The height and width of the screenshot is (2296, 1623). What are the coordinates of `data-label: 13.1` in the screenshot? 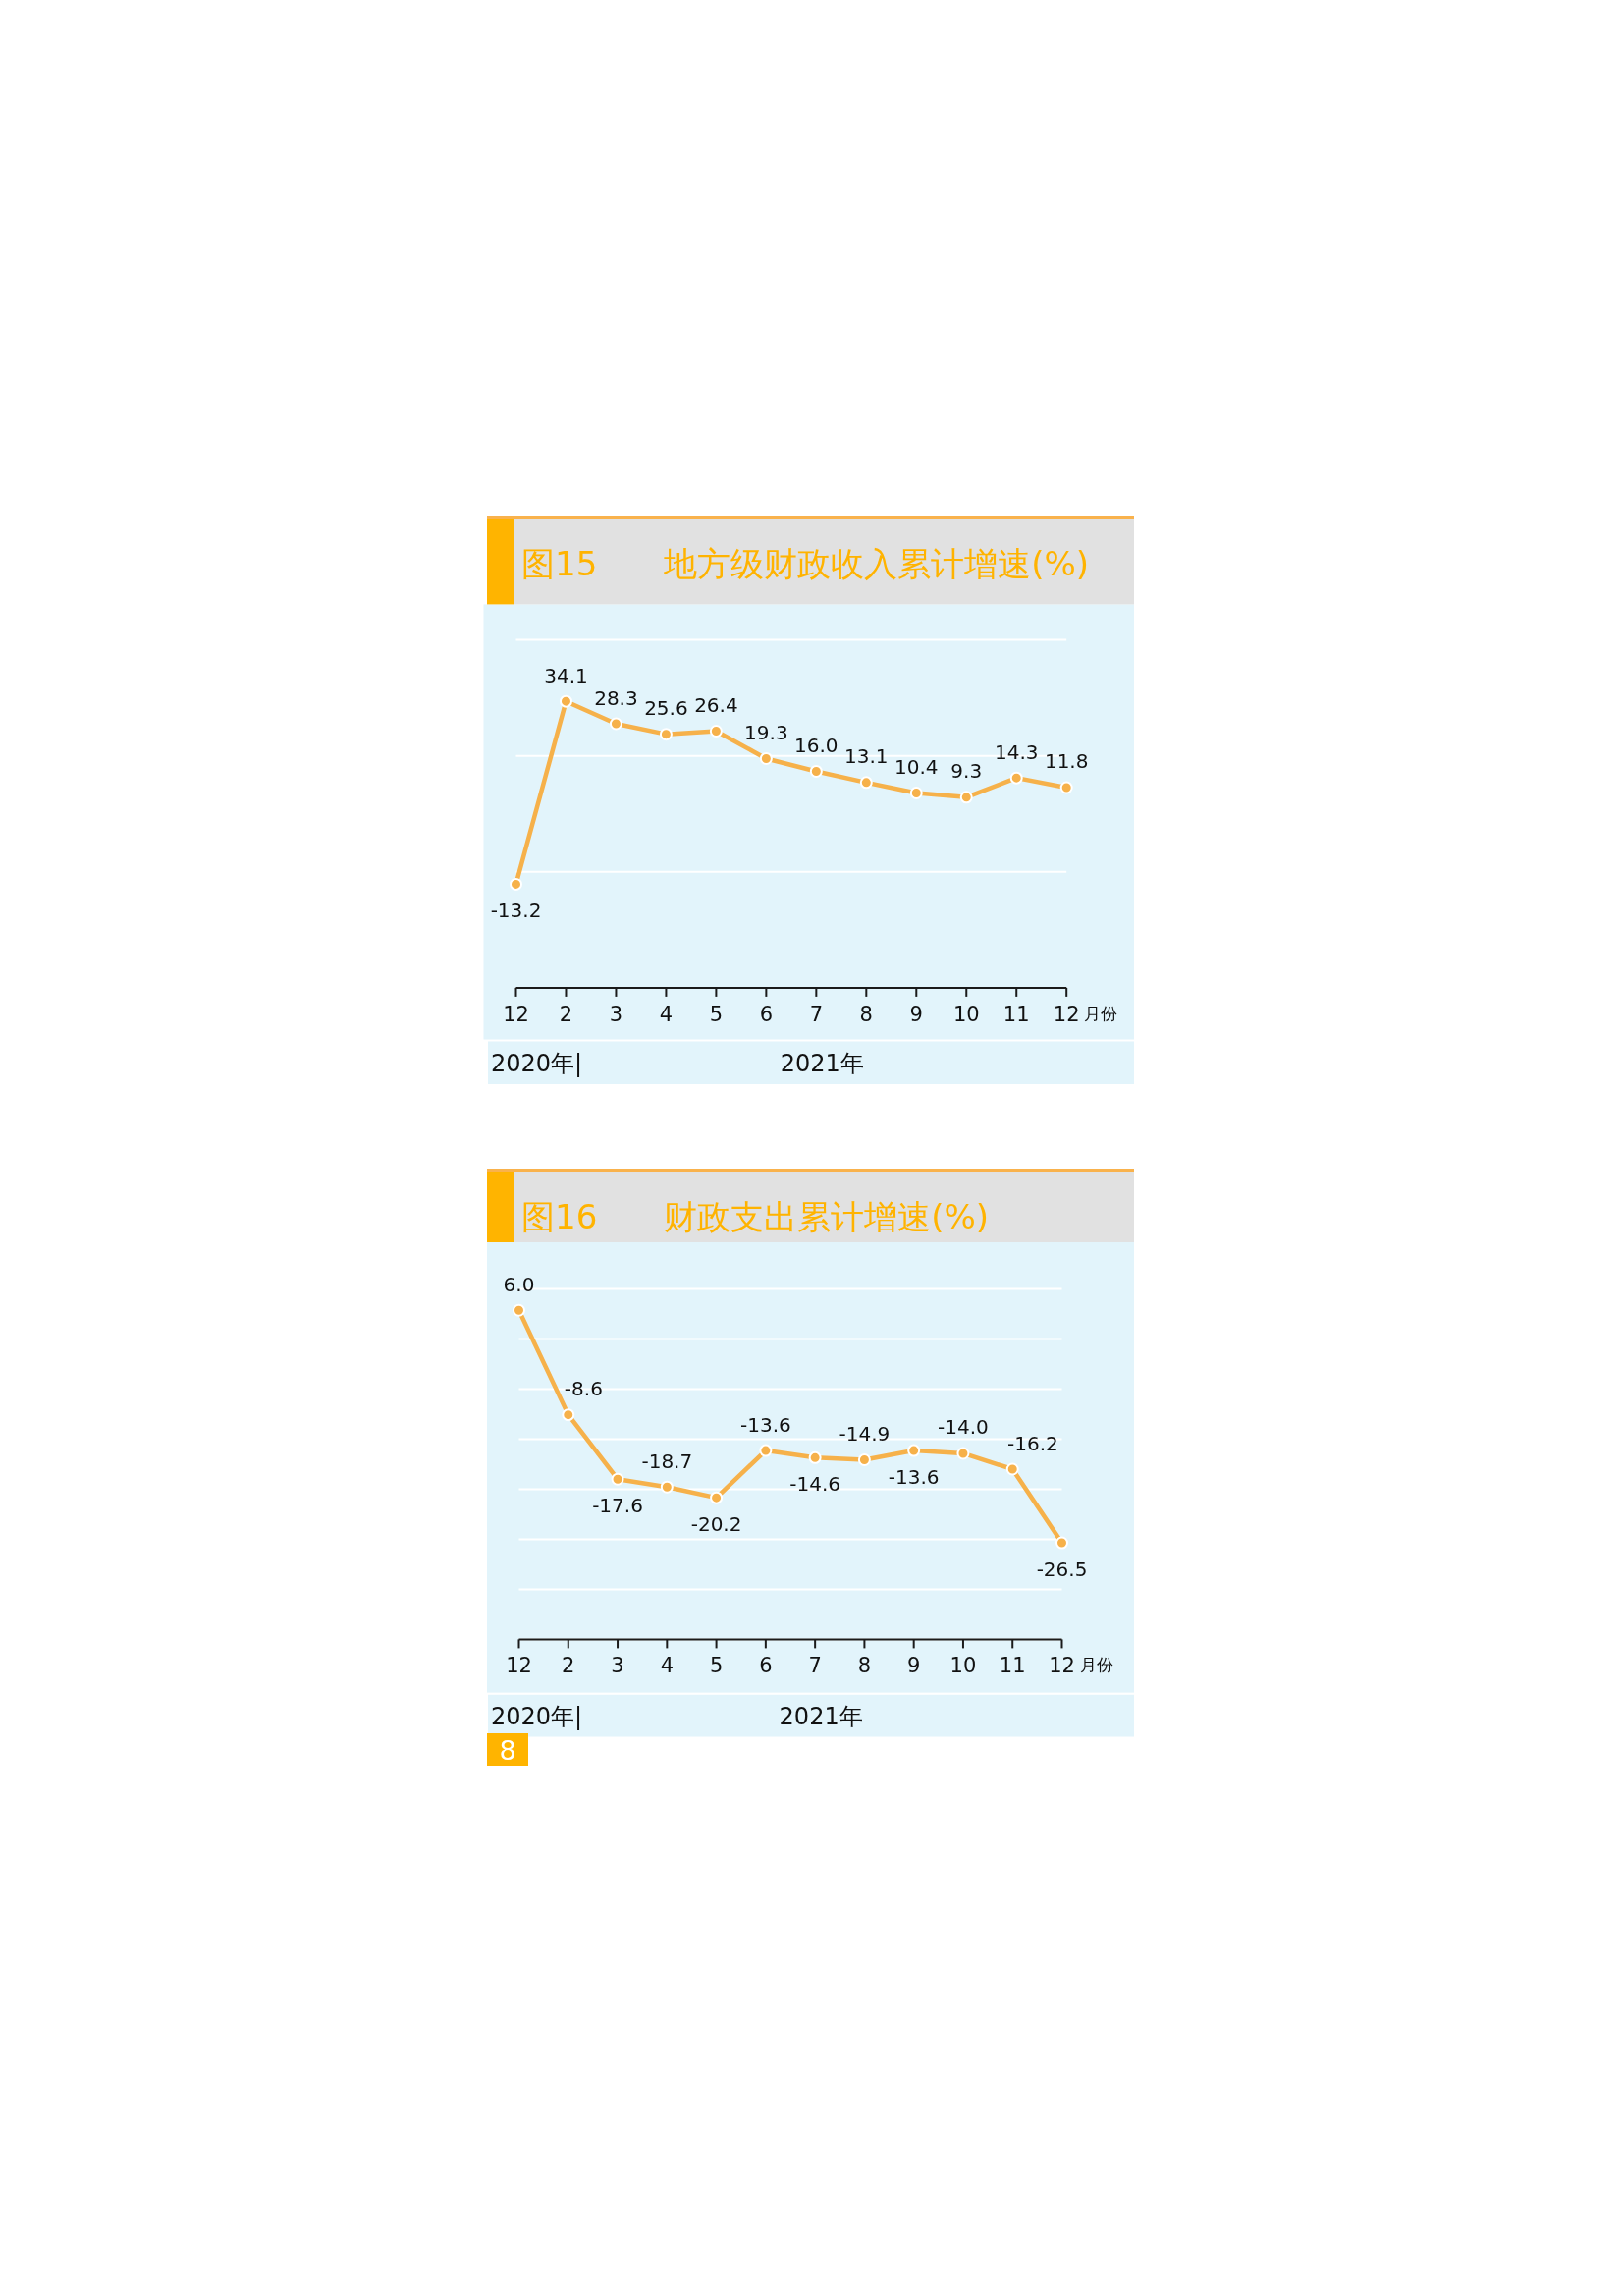 It's located at (866, 756).